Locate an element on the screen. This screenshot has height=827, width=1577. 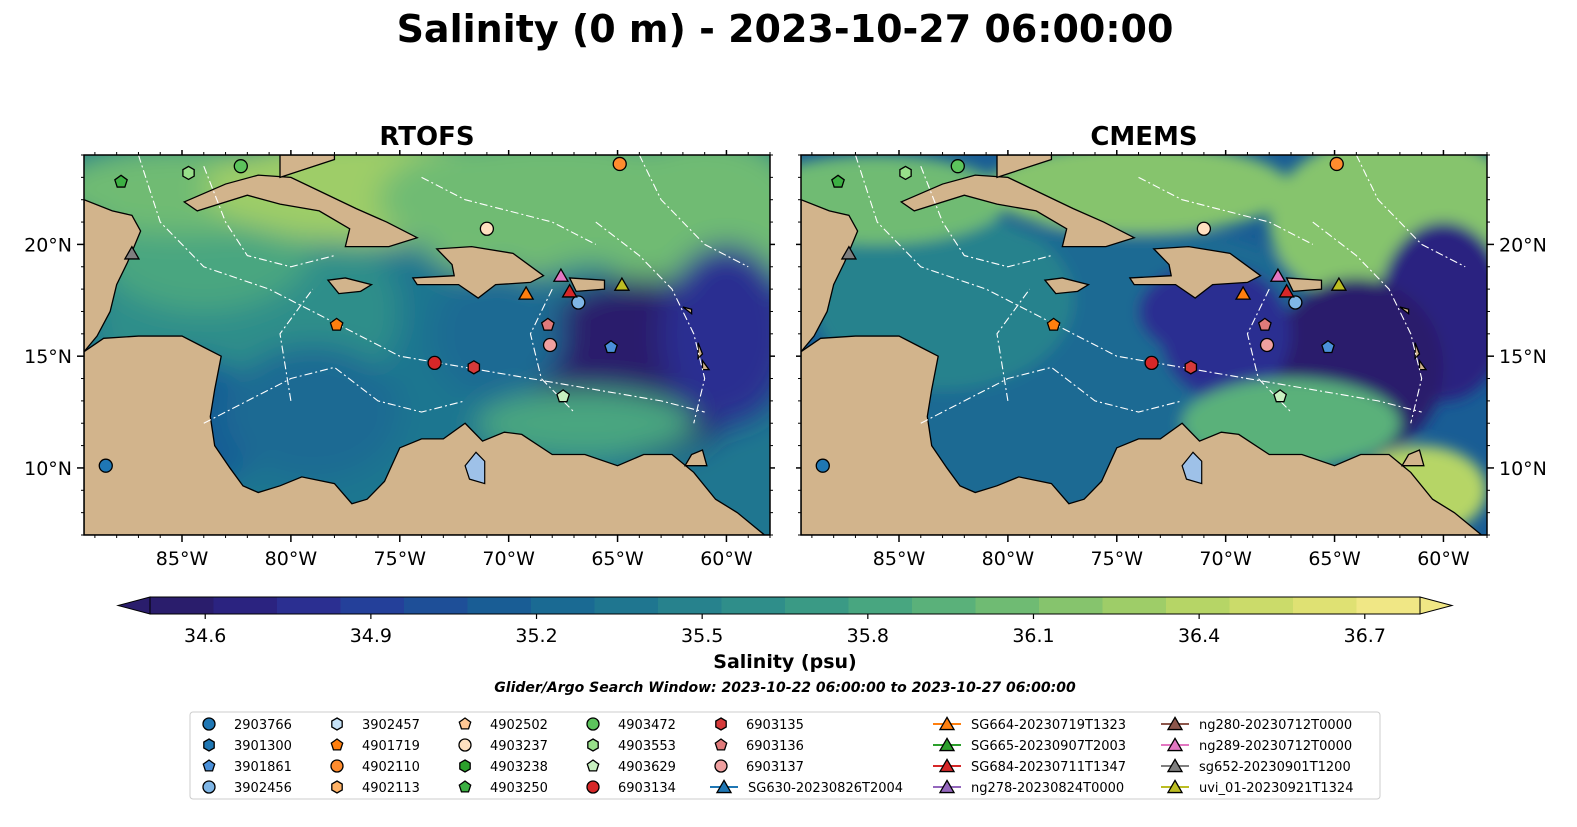
legend-item-6903136: 6903136 is located at coordinates (759, 746).